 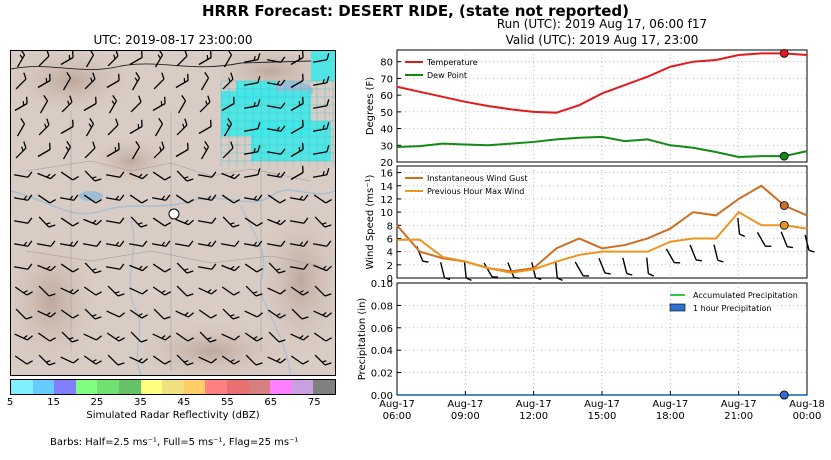 I want to click on x-tick-date: Aug-17, so click(x=670, y=404).